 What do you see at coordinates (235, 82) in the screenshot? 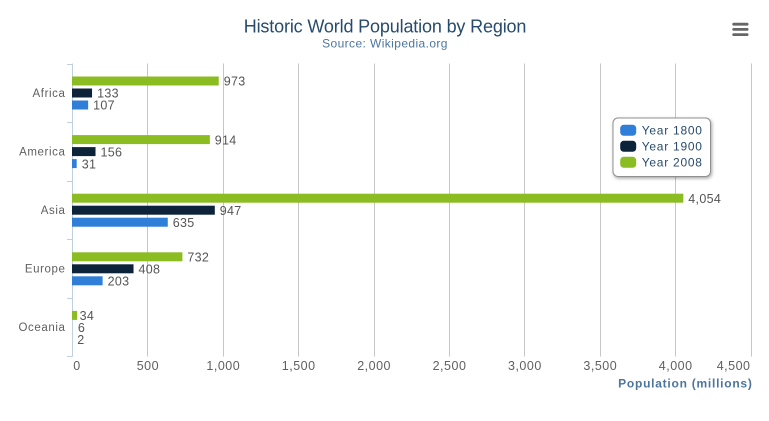
I see `svg-text: 973` at bounding box center [235, 82].